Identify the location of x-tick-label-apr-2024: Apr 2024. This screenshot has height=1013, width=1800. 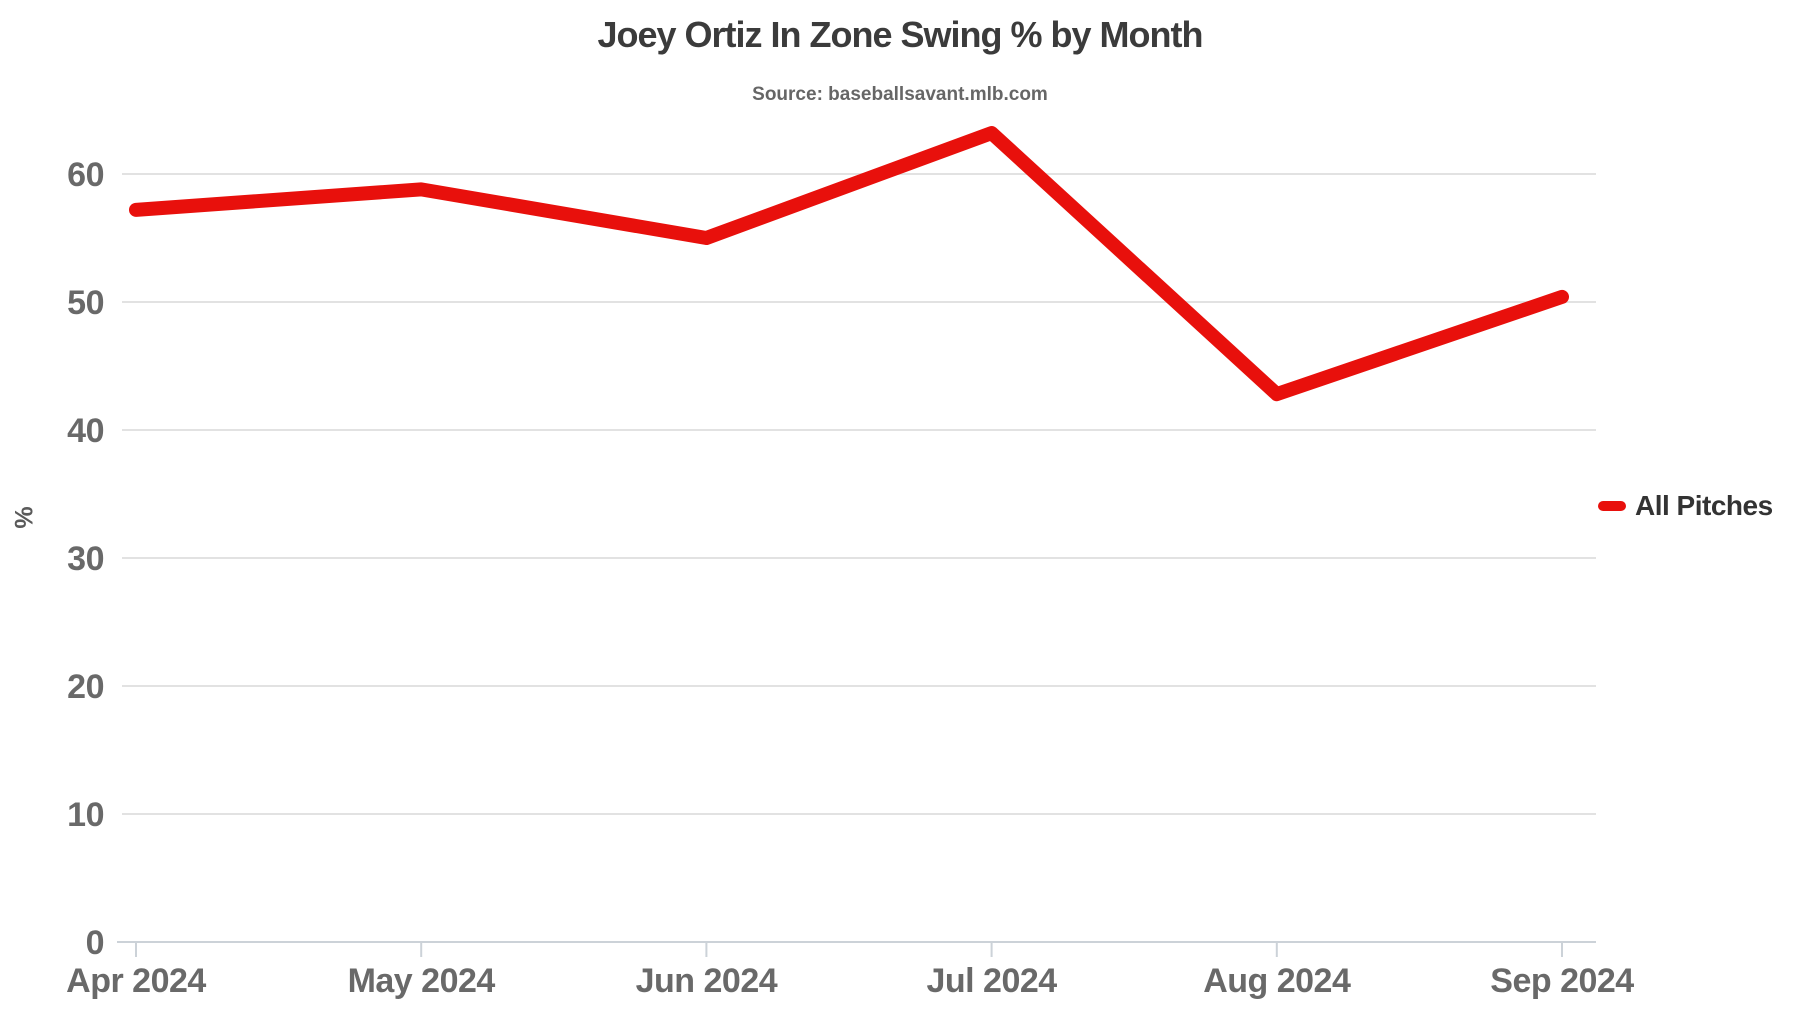
(136, 981).